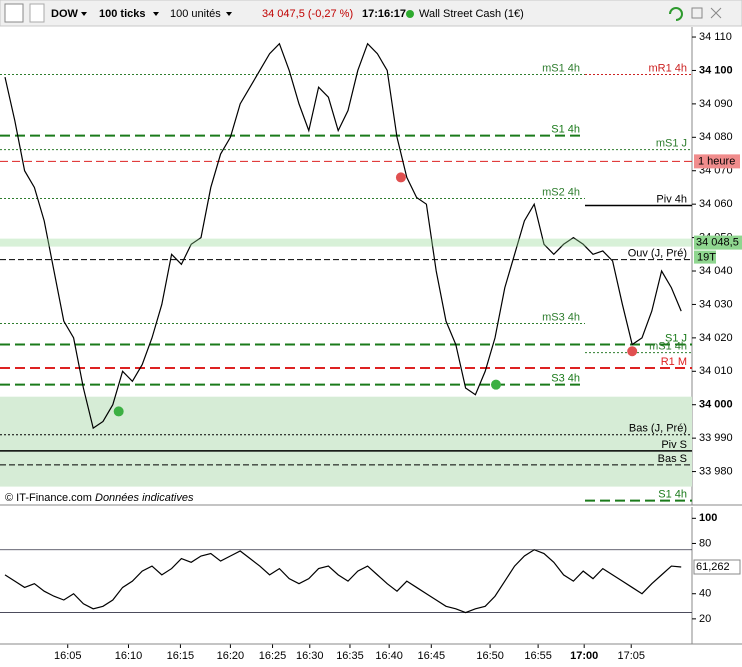  I want to click on tag-label: 19T, so click(706, 258).